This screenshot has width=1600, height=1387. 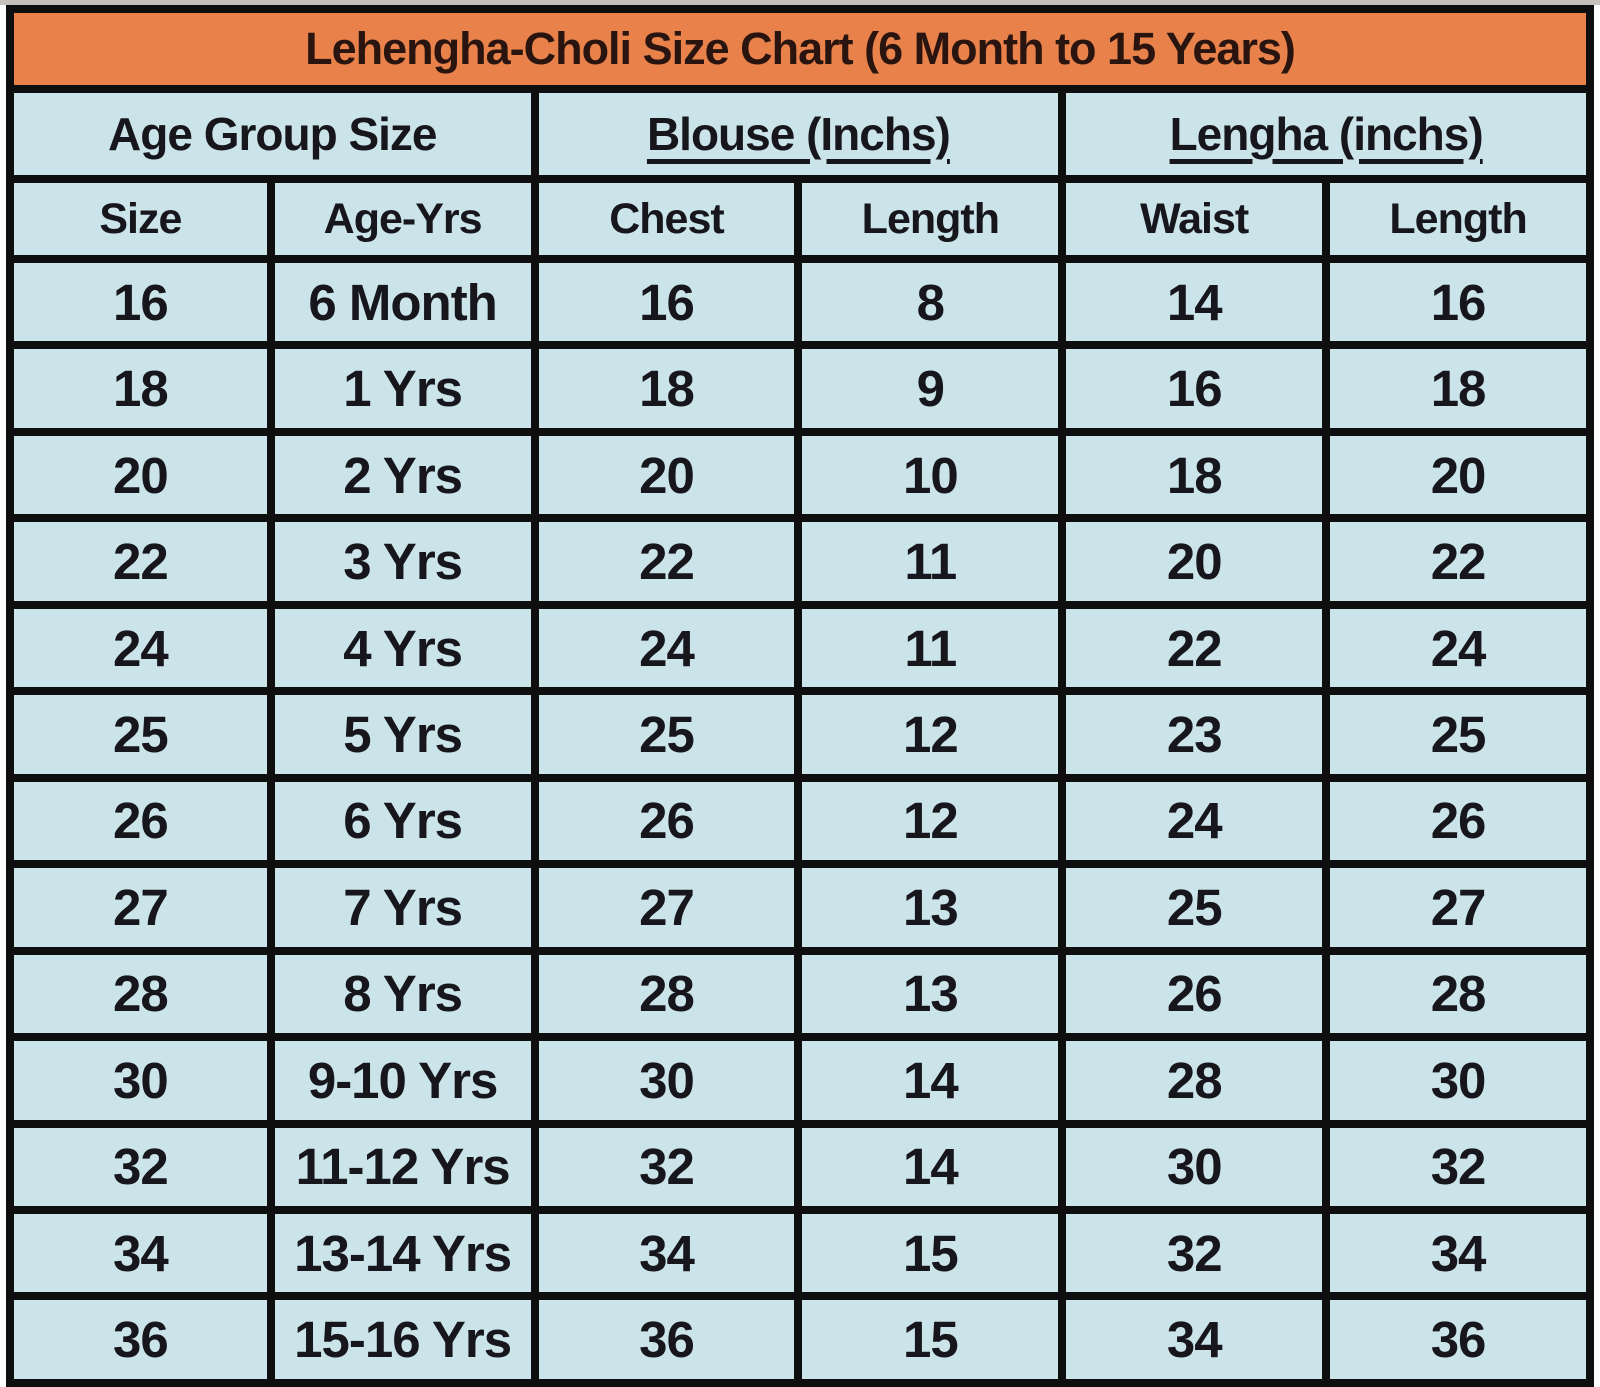 I want to click on chest-cell: 16, so click(x=666, y=302).